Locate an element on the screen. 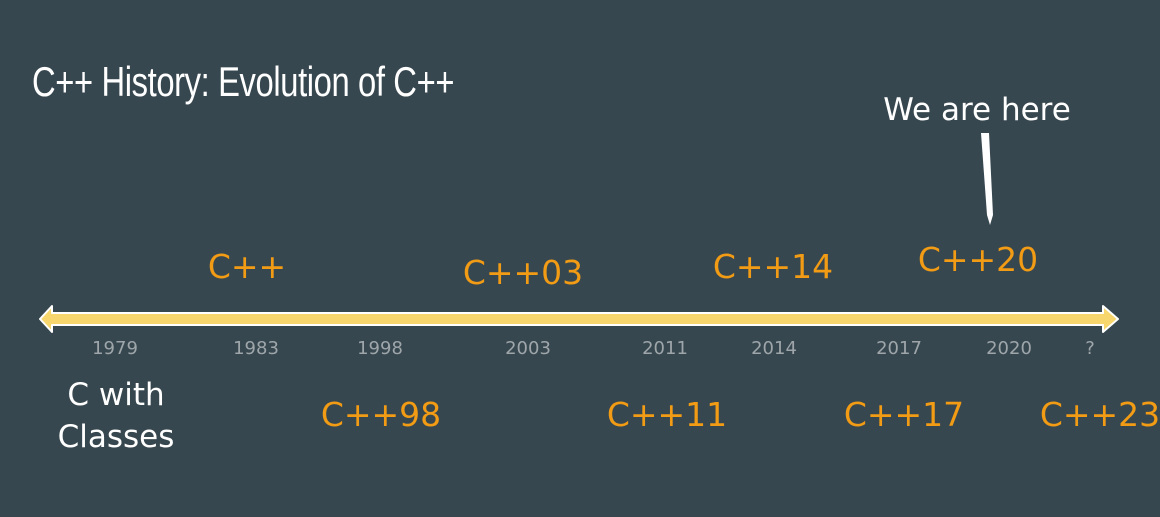  timeline-arrow is located at coordinates (579, 319).